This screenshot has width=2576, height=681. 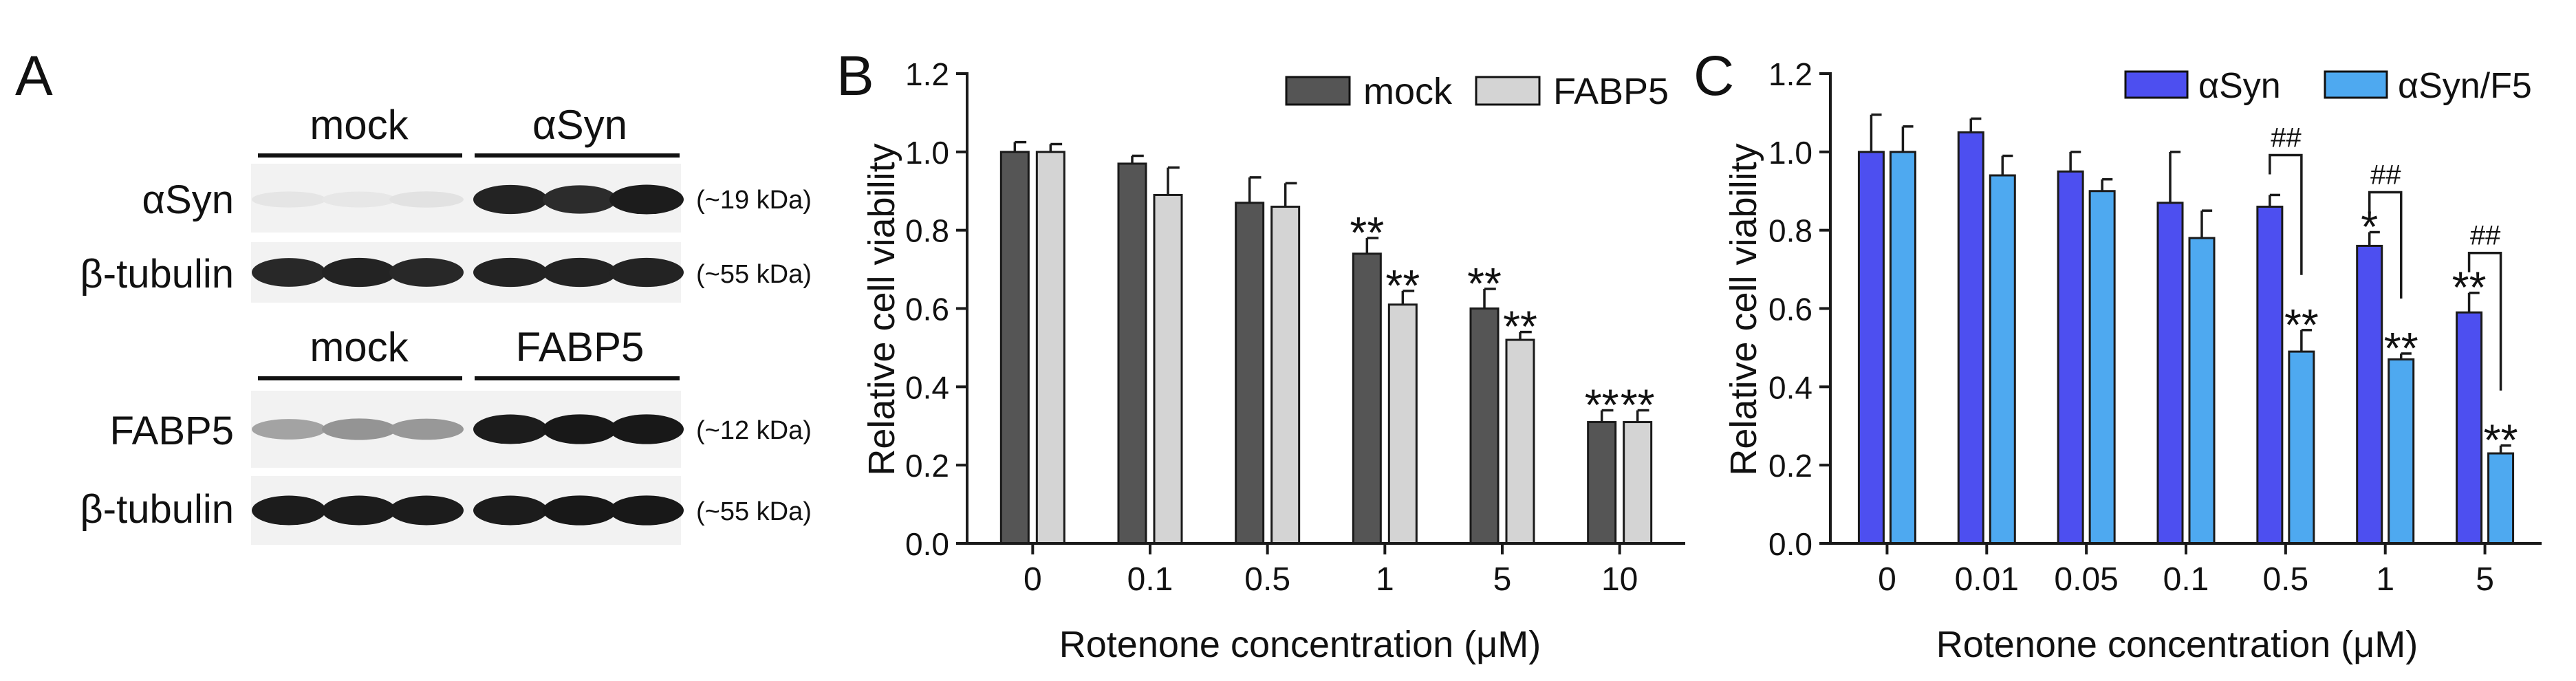 I want to click on blot-row-fabp5: FABP5 (~12 kDa), so click(x=460, y=429).